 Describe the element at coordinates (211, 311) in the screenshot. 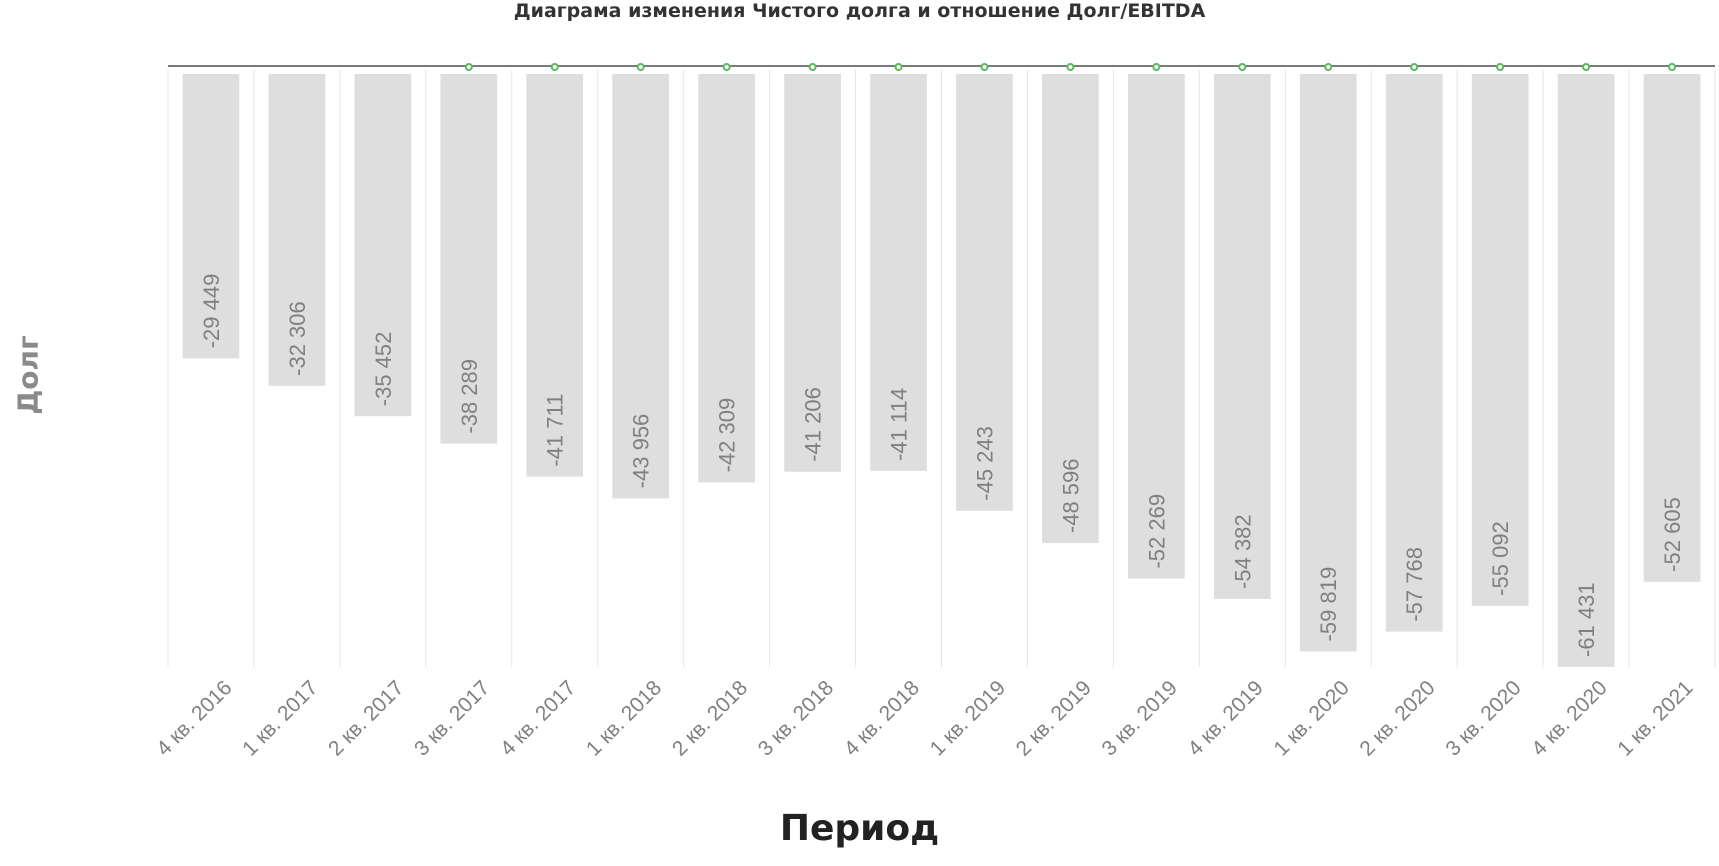

I see `bar-label-0: -29 449` at that location.